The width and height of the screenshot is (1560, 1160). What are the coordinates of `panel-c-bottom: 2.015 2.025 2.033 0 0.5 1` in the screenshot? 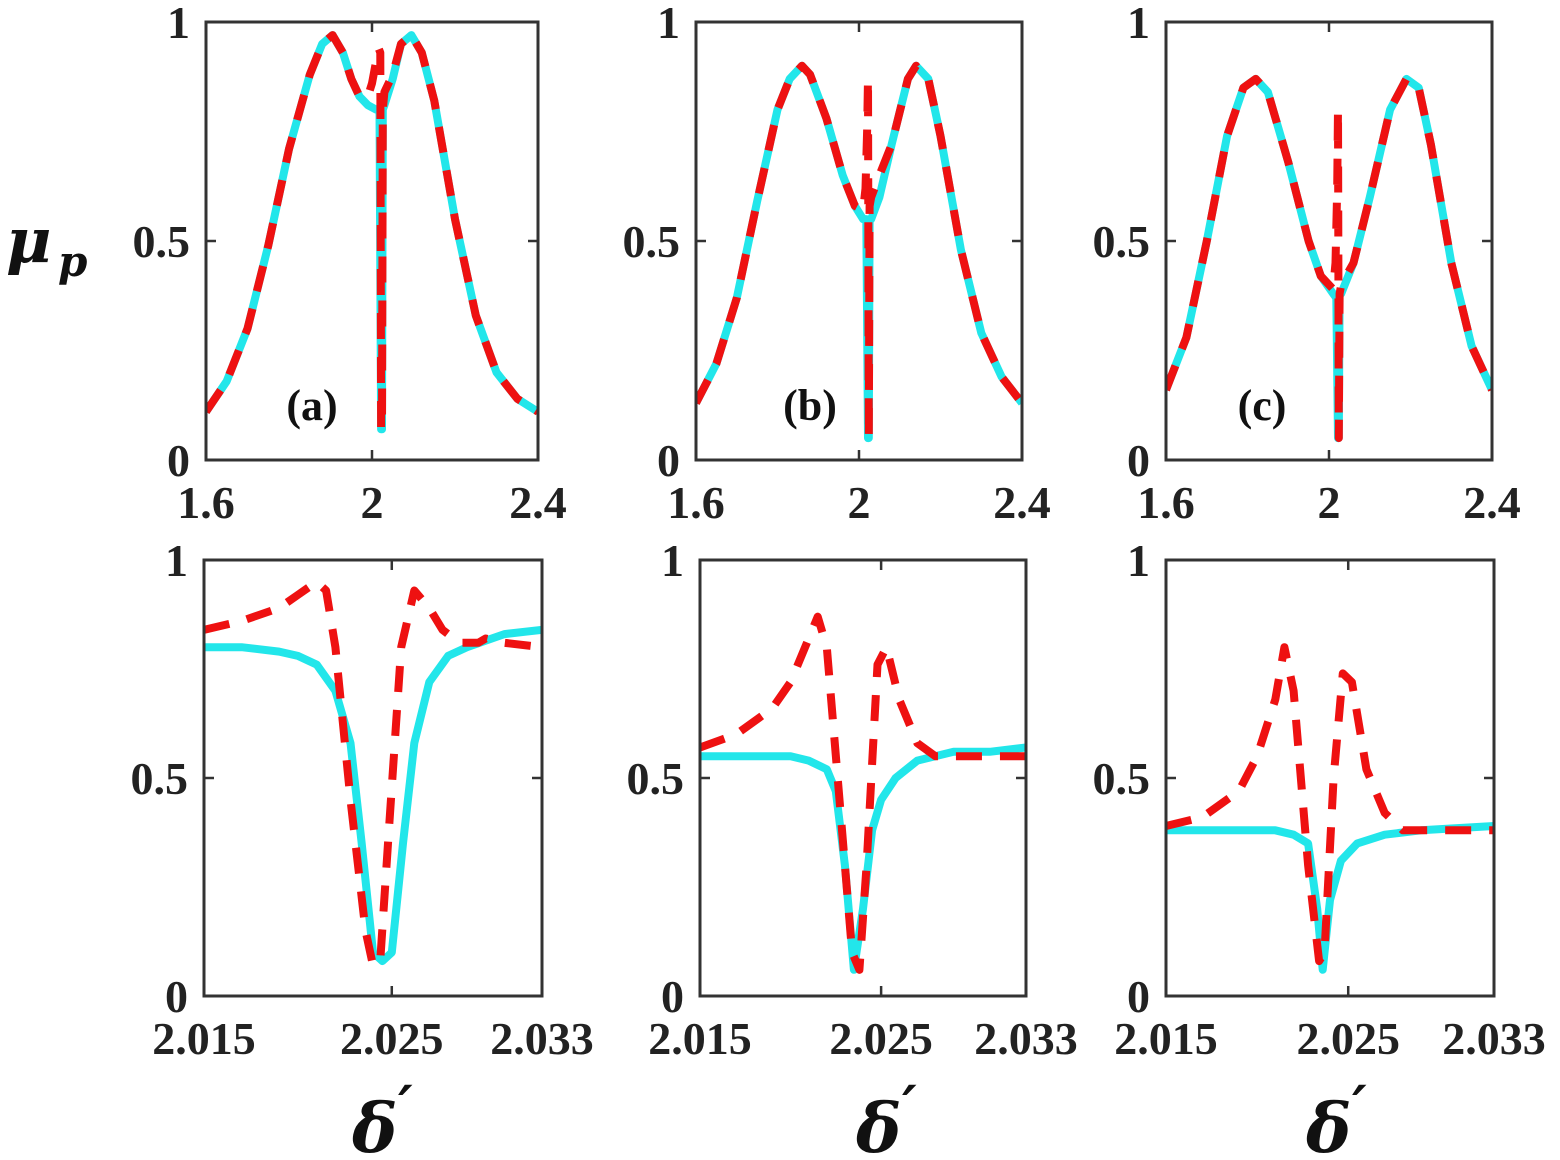 It's located at (1319, 799).